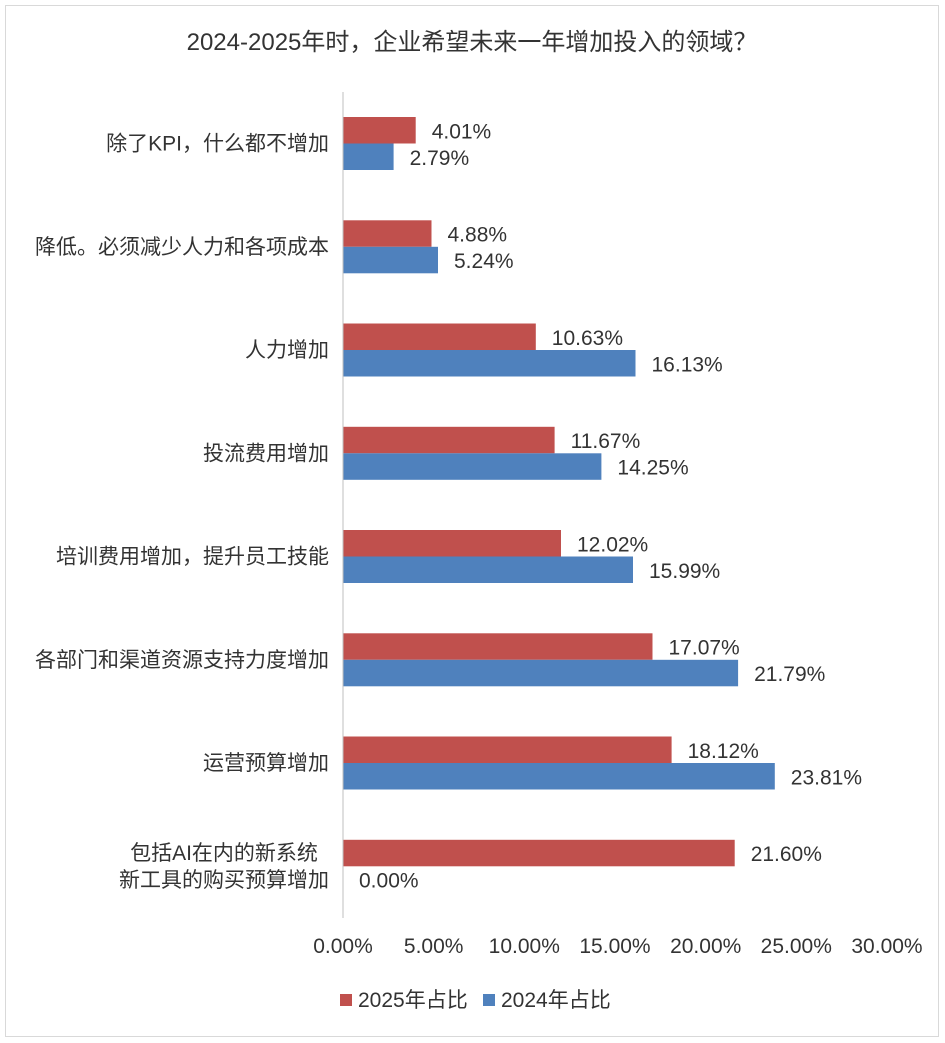 The height and width of the screenshot is (1043, 945). What do you see at coordinates (789, 674) in the screenshot?
I see `value-label-series2-cat6: 21.79%` at bounding box center [789, 674].